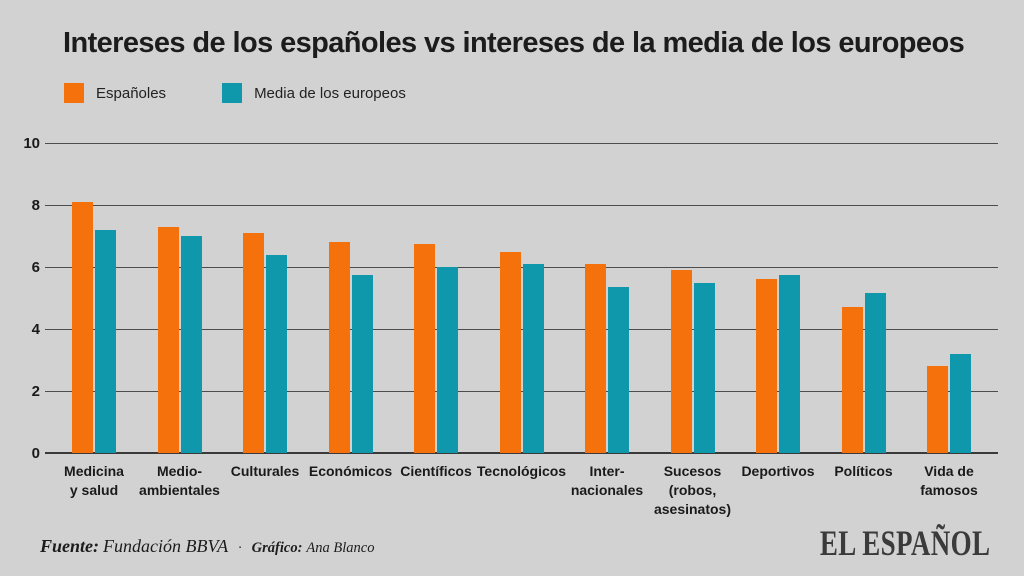  I want to click on gridline-y8, so click(521, 205).